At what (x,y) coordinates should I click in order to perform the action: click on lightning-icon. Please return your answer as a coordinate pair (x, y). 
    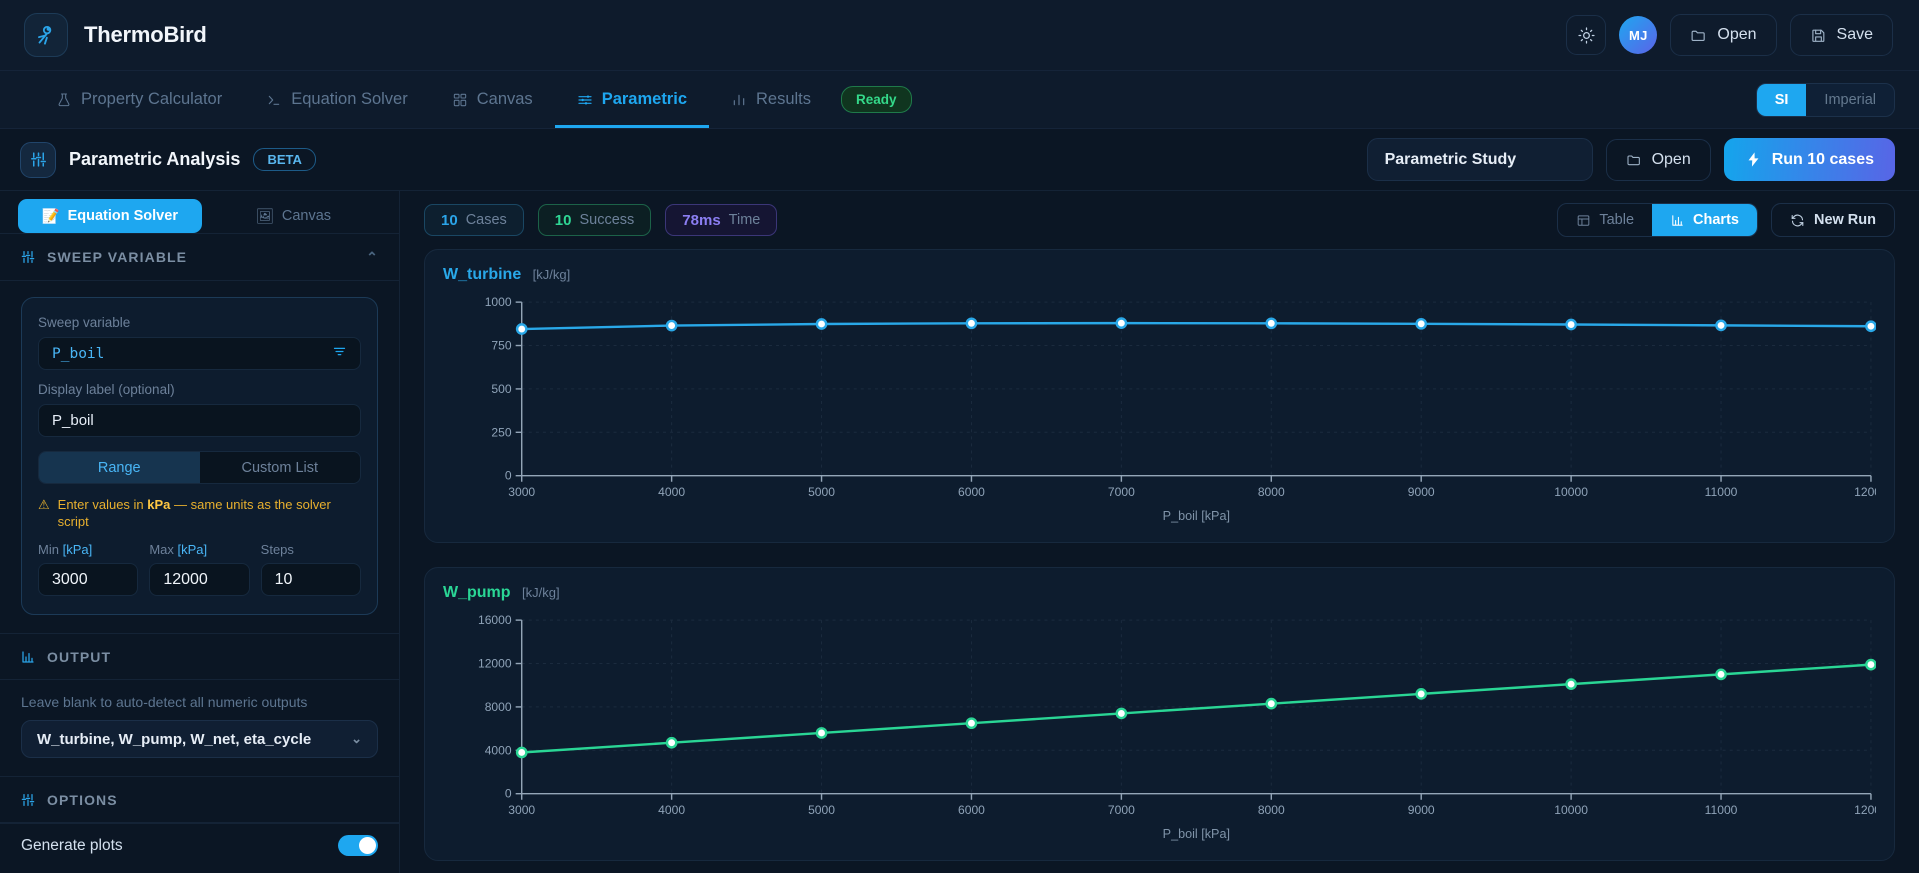
    Looking at the image, I should click on (1753, 159).